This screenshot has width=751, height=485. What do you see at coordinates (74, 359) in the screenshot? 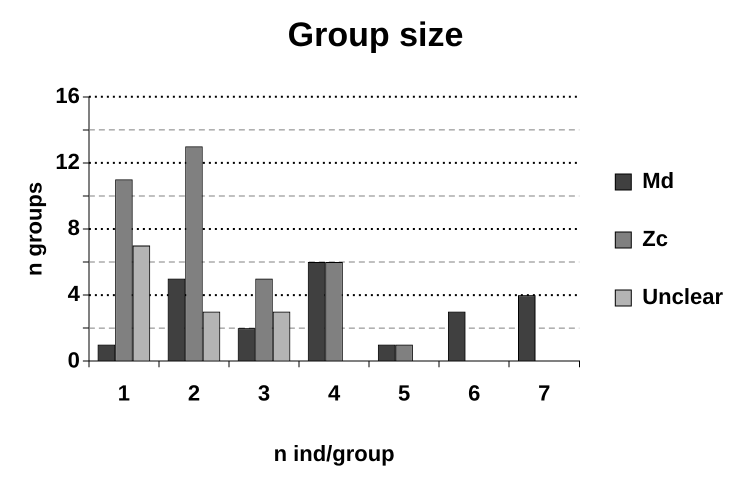
I see `y-tick-label: 0` at bounding box center [74, 359].